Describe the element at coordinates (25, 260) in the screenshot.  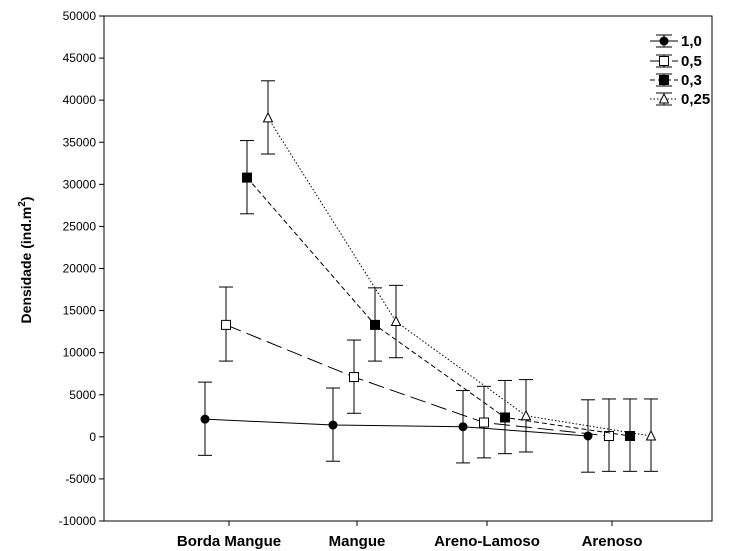
I see `y-axis-label: Densidade (ind.m2)` at that location.